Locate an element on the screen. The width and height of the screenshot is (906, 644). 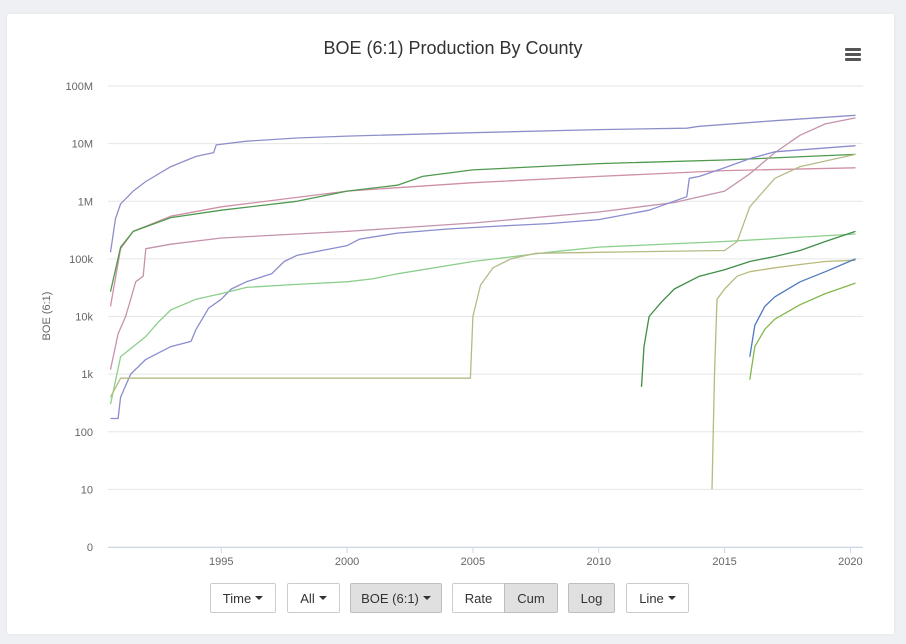
log-toggle-button: Log is located at coordinates (591, 598).